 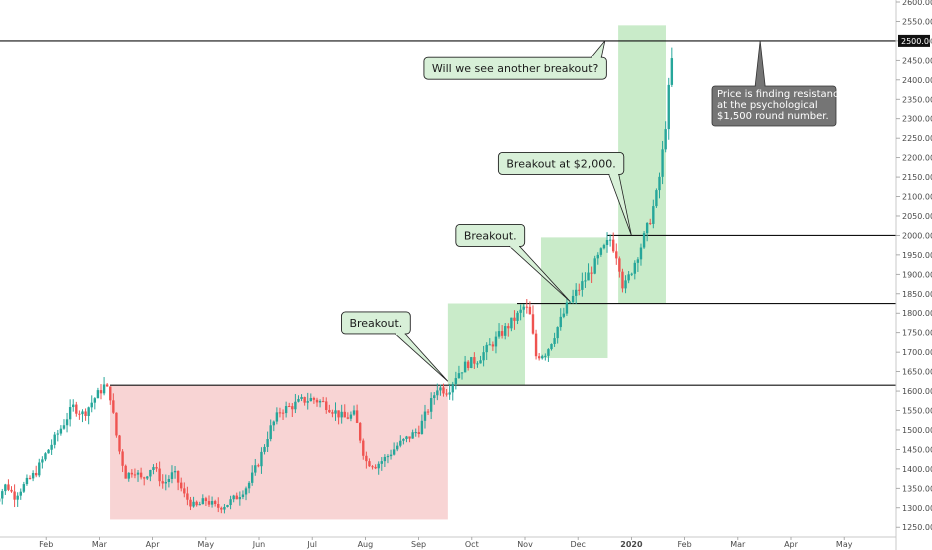 What do you see at coordinates (917, 119) in the screenshot?
I see `price-tick-label: 2300.00` at bounding box center [917, 119].